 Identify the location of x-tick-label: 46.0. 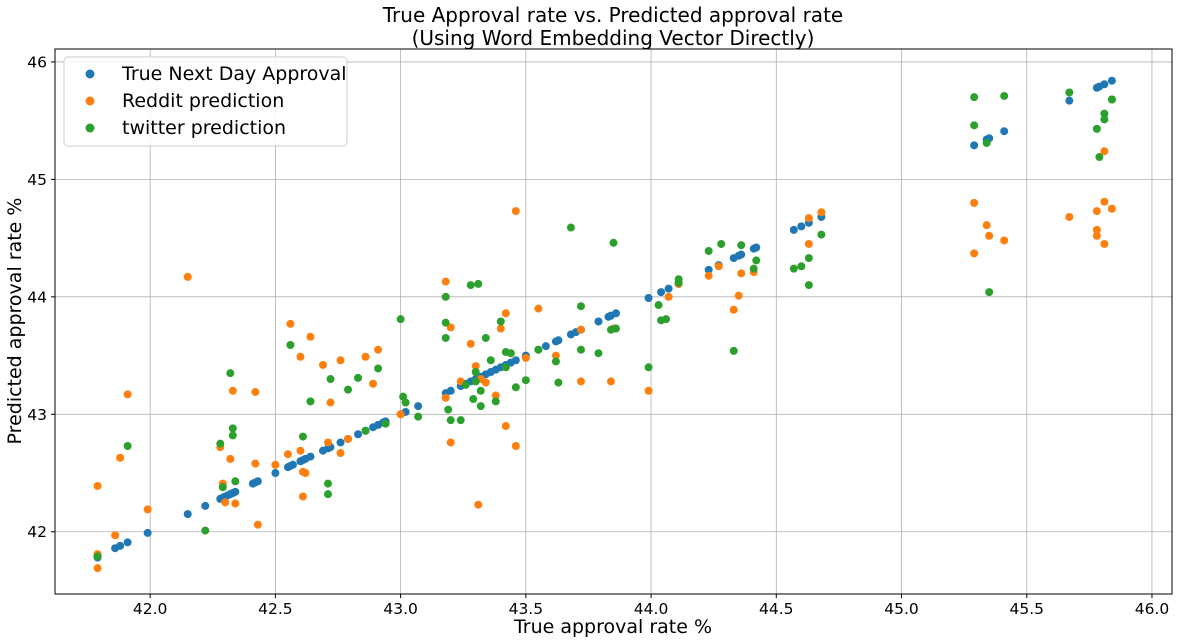
(1152, 609).